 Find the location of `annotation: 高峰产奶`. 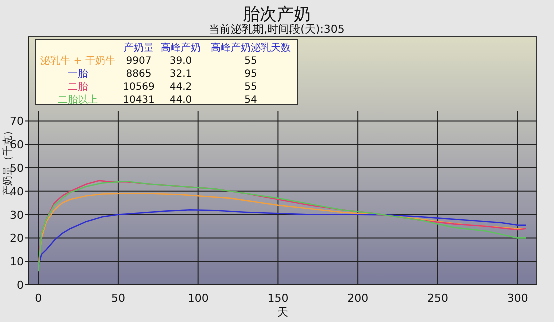

annotation: 高峰产奶 is located at coordinates (181, 48).